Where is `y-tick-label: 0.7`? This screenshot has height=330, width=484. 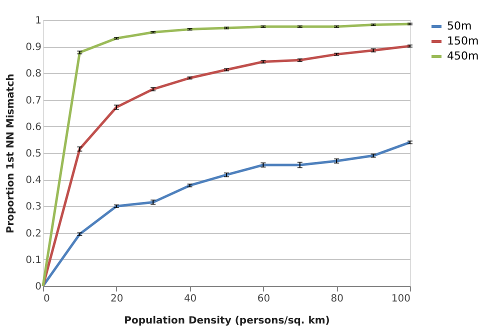 y-tick-label: 0.7 is located at coordinates (34, 100).